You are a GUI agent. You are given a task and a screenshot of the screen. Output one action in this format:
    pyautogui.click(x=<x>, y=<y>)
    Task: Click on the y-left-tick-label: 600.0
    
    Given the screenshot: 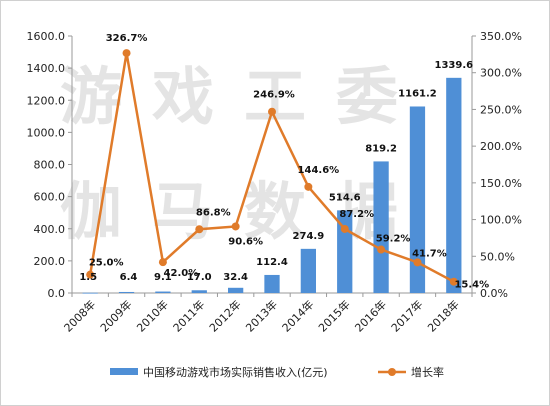 What is the action you would take?
    pyautogui.click(x=50, y=197)
    